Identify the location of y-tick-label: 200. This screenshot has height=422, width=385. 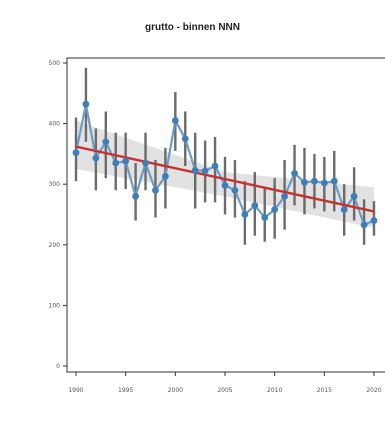
(55, 245).